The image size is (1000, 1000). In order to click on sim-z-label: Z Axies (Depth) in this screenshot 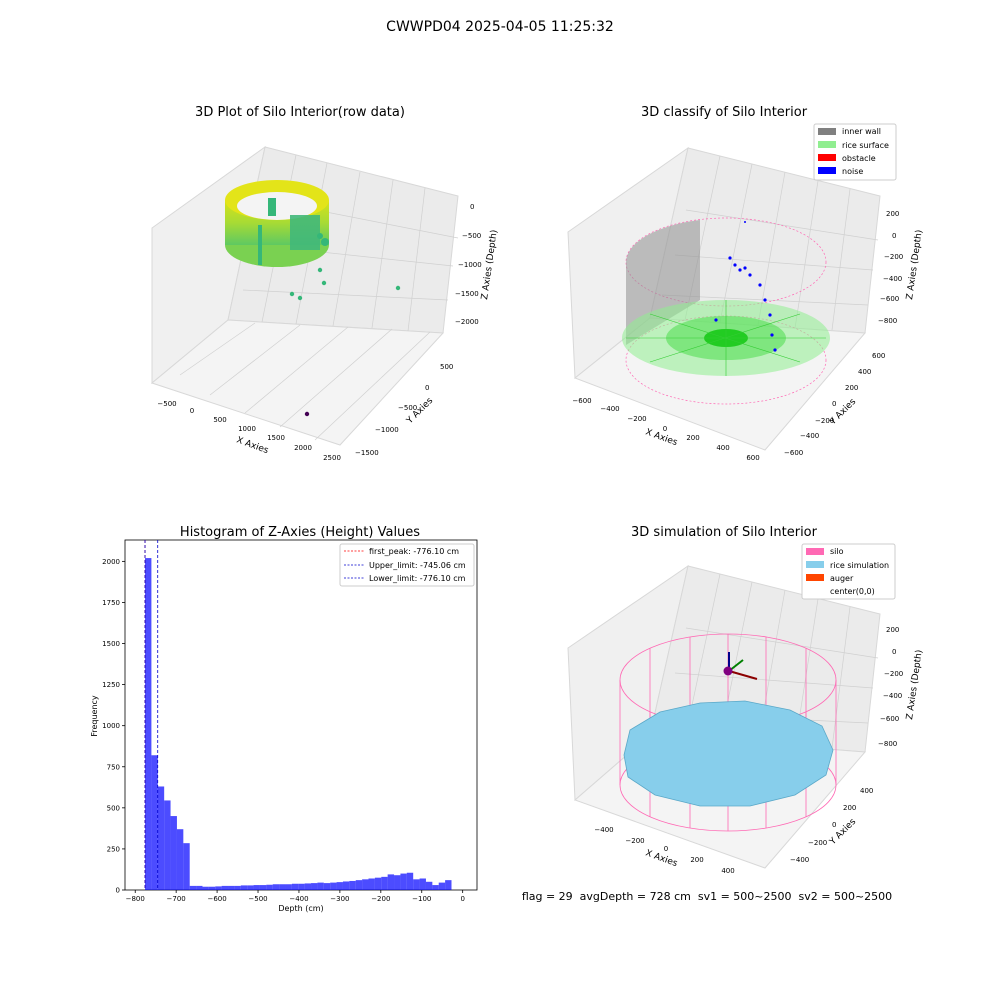, I will do `click(915, 684)`.